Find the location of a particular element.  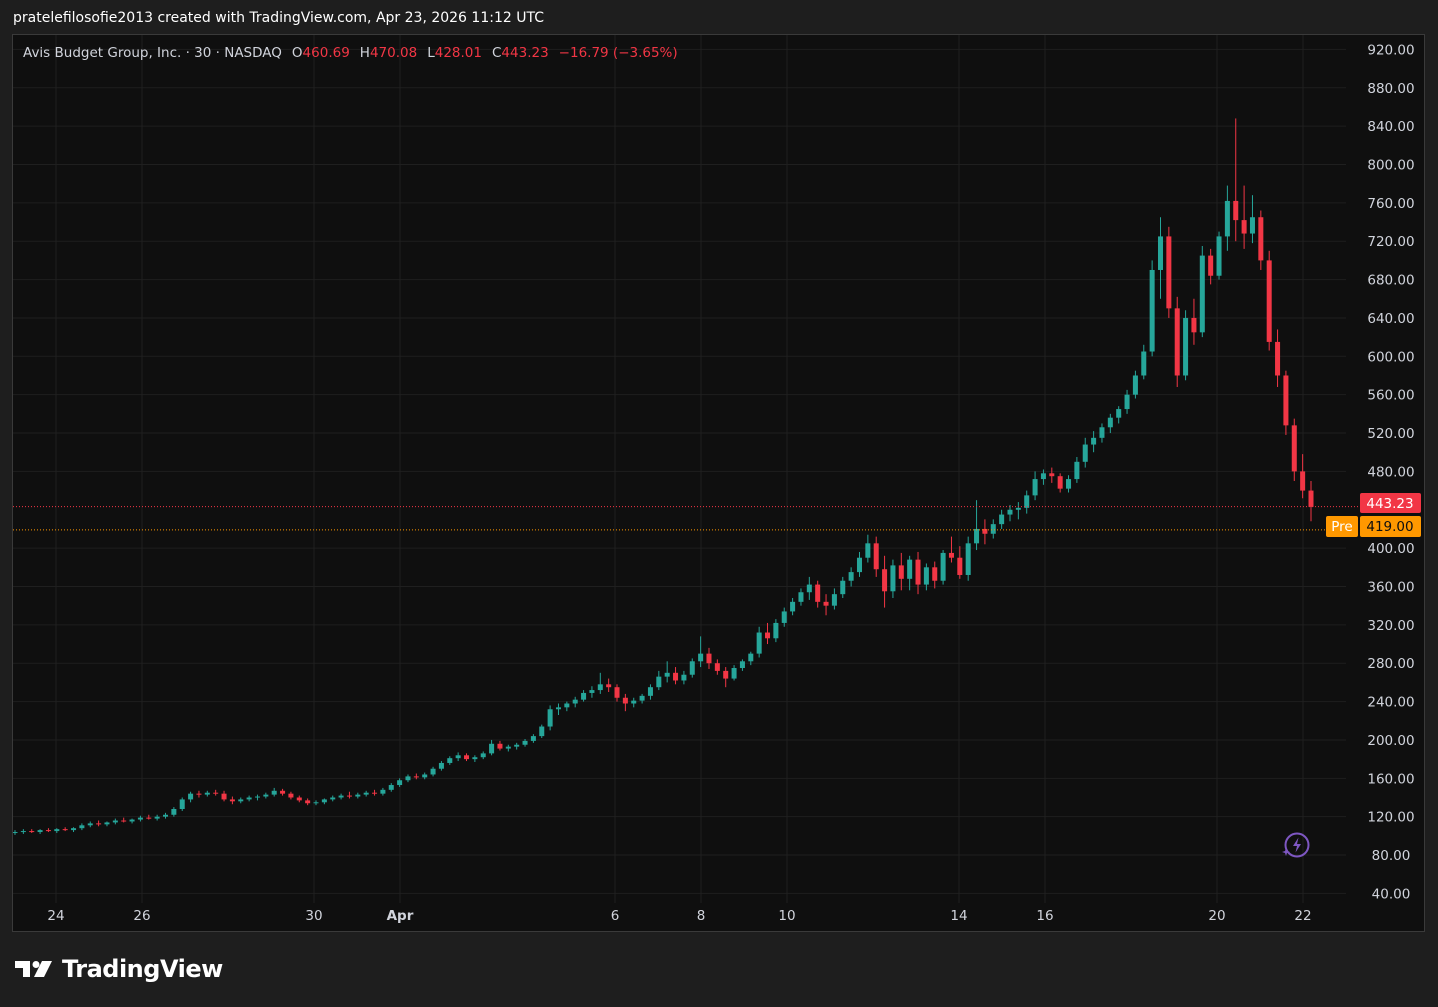

x-tick-label: 6 is located at coordinates (615, 916).